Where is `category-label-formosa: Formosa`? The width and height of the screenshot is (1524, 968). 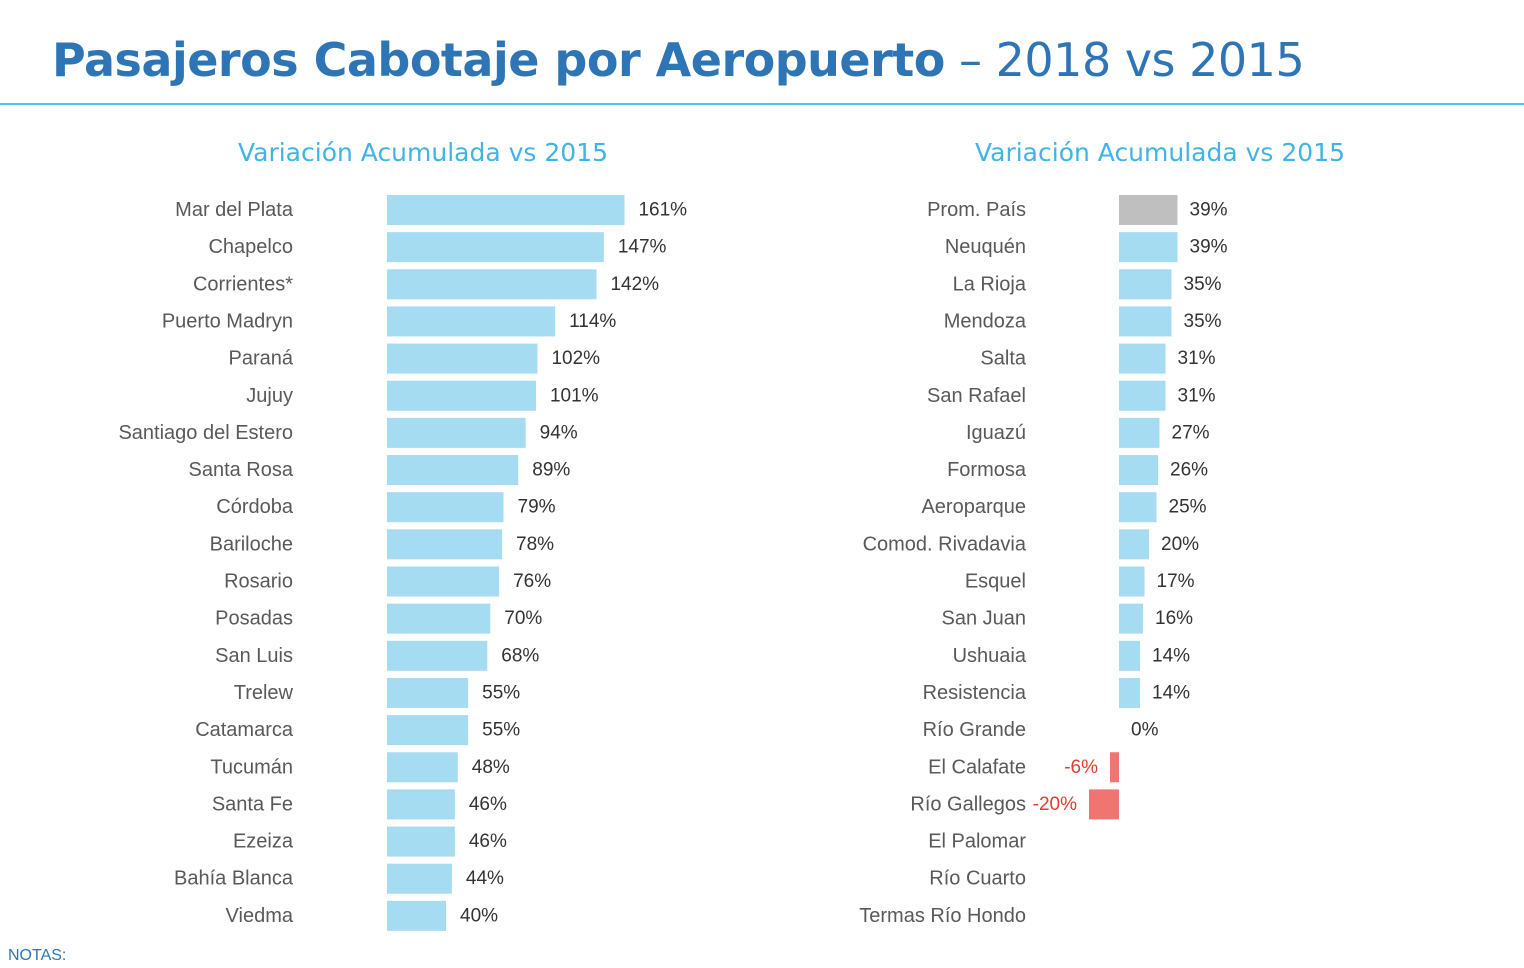
category-label-formosa: Formosa is located at coordinates (987, 470).